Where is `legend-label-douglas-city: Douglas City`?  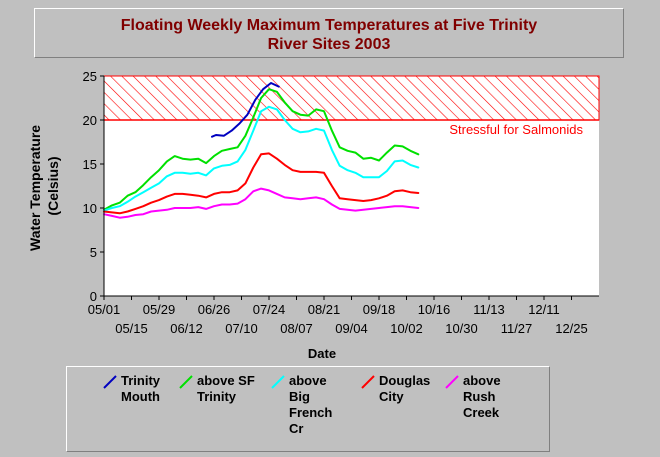
legend-label-douglas-city: Douglas City is located at coordinates (410, 389).